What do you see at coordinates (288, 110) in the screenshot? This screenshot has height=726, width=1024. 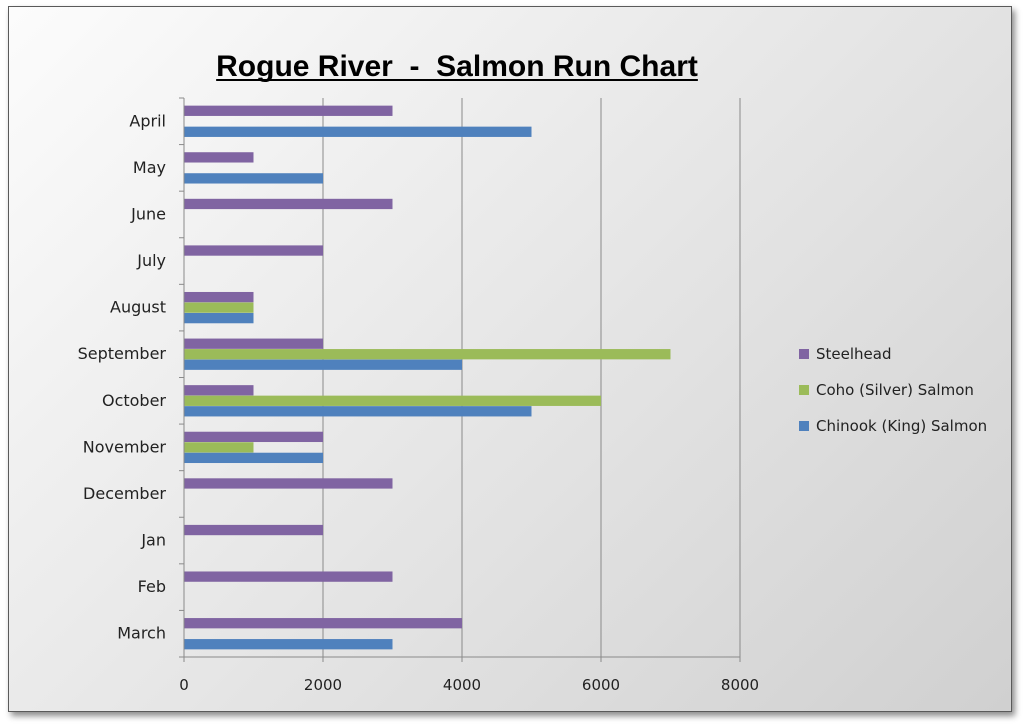 I see `bar-steelhead-april` at bounding box center [288, 110].